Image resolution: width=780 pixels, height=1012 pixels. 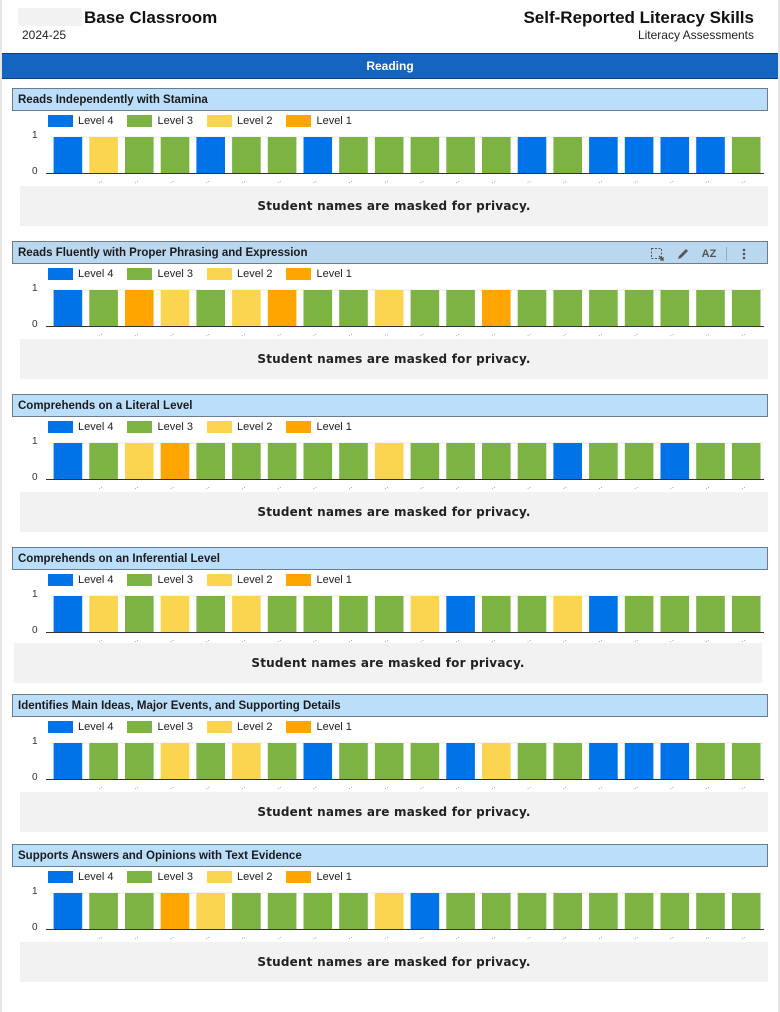 What do you see at coordinates (709, 254) in the screenshot?
I see `sort-az-icon: AZ` at bounding box center [709, 254].